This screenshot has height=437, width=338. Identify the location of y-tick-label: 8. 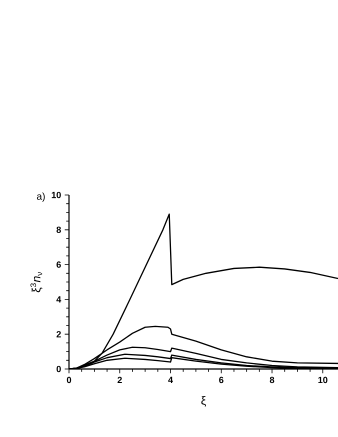
(58, 229).